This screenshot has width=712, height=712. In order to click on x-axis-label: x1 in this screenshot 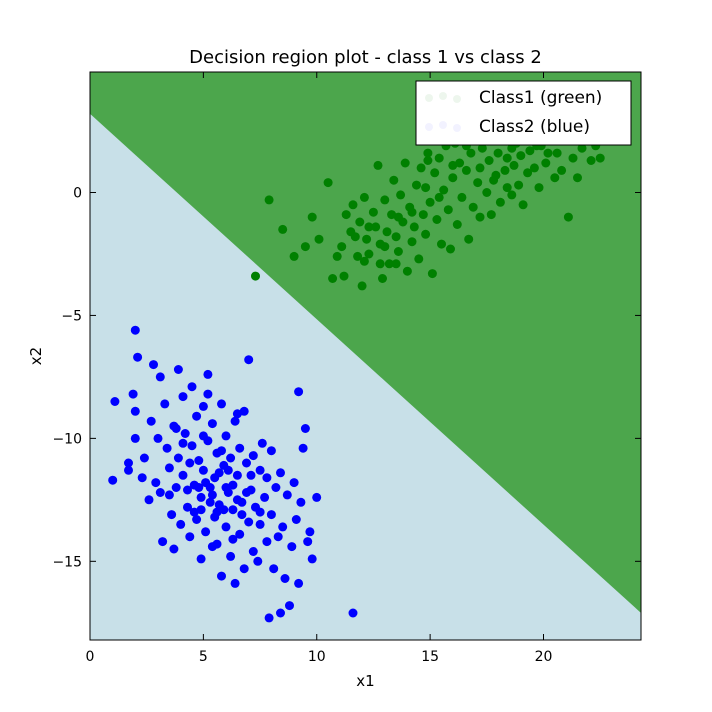, I will do `click(365, 681)`.